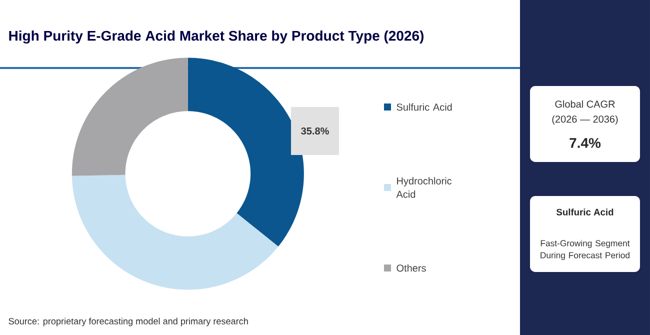 The height and width of the screenshot is (335, 650). What do you see at coordinates (424, 187) in the screenshot?
I see `legend-label: Hydrochloric Acid` at bounding box center [424, 187].